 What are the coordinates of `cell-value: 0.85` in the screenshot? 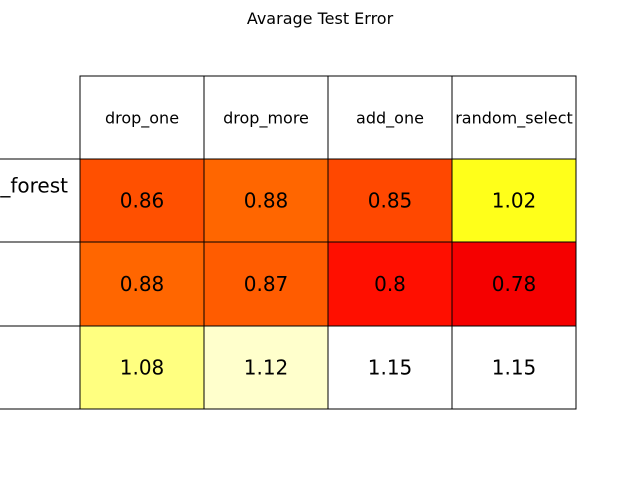 It's located at (390, 201).